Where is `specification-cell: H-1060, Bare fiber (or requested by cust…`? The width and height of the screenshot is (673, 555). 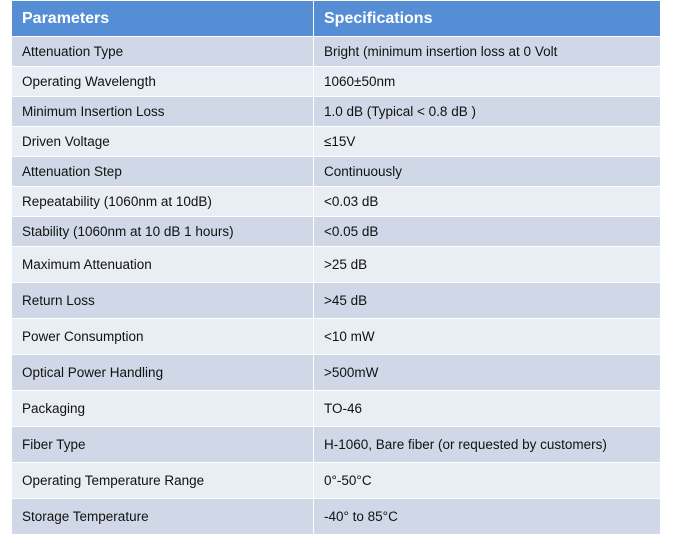 specification-cell: H-1060, Bare fiber (or requested by cust… is located at coordinates (487, 444).